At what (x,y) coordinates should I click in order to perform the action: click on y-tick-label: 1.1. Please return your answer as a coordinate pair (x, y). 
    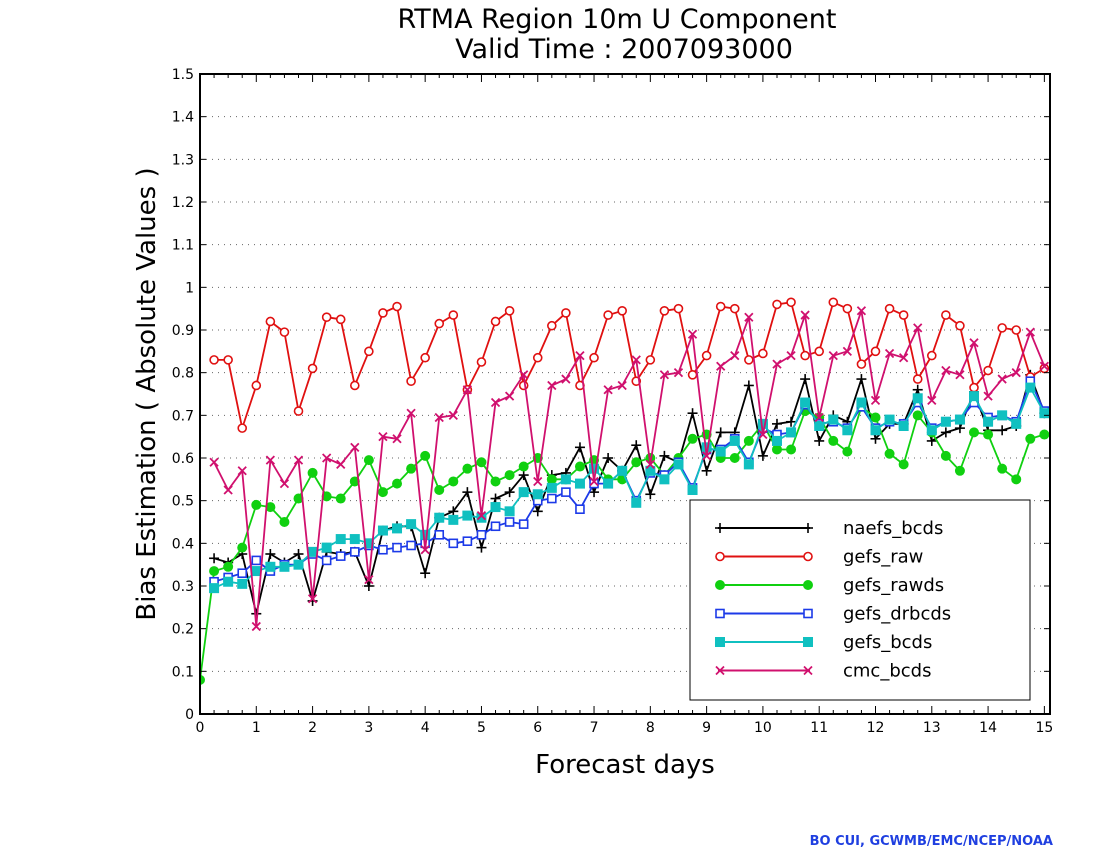
    Looking at the image, I should click on (183, 246).